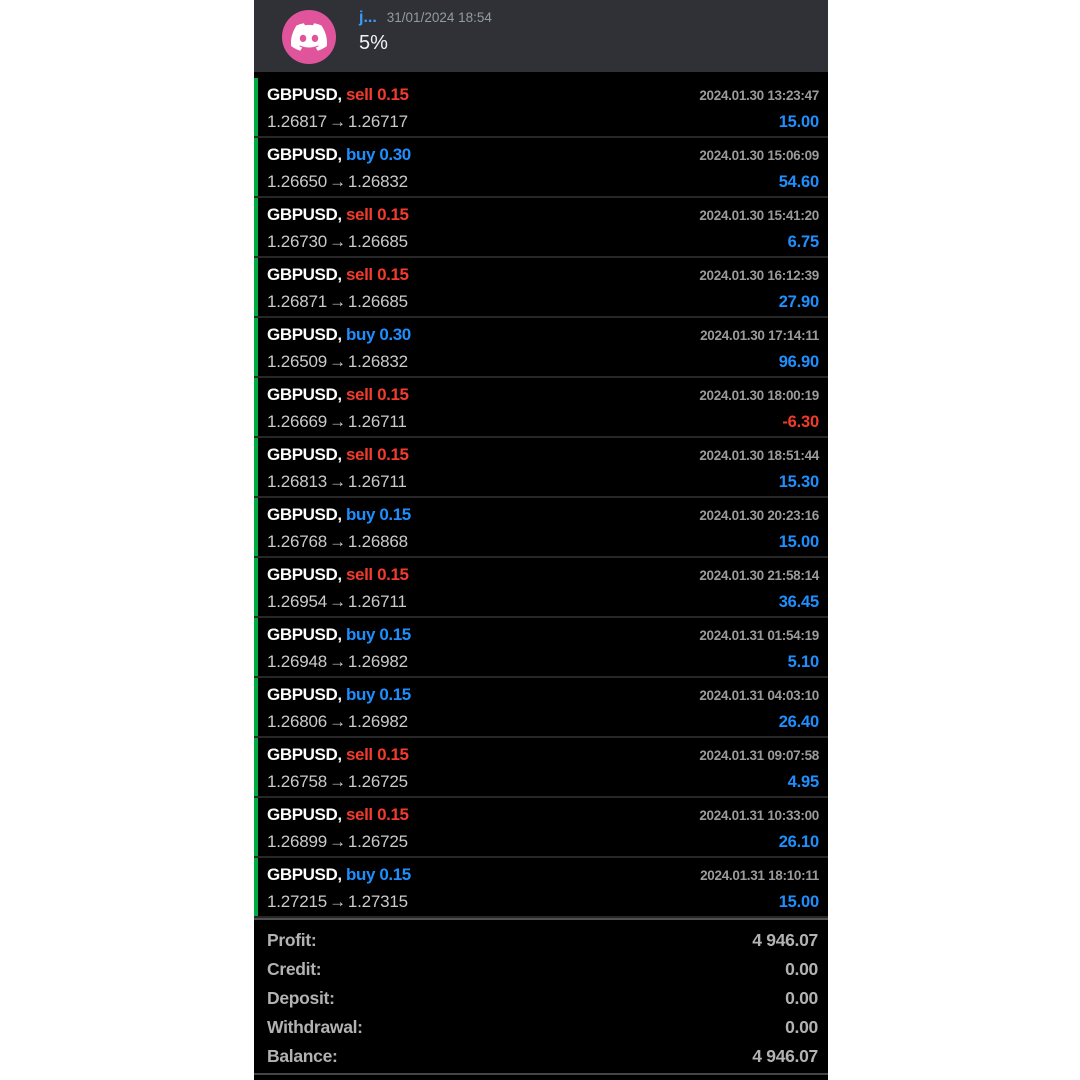 The width and height of the screenshot is (1080, 1080). Describe the element at coordinates (541, 36) in the screenshot. I see `discord-message-header: j... 31/01/2024 18:54 5%` at that location.